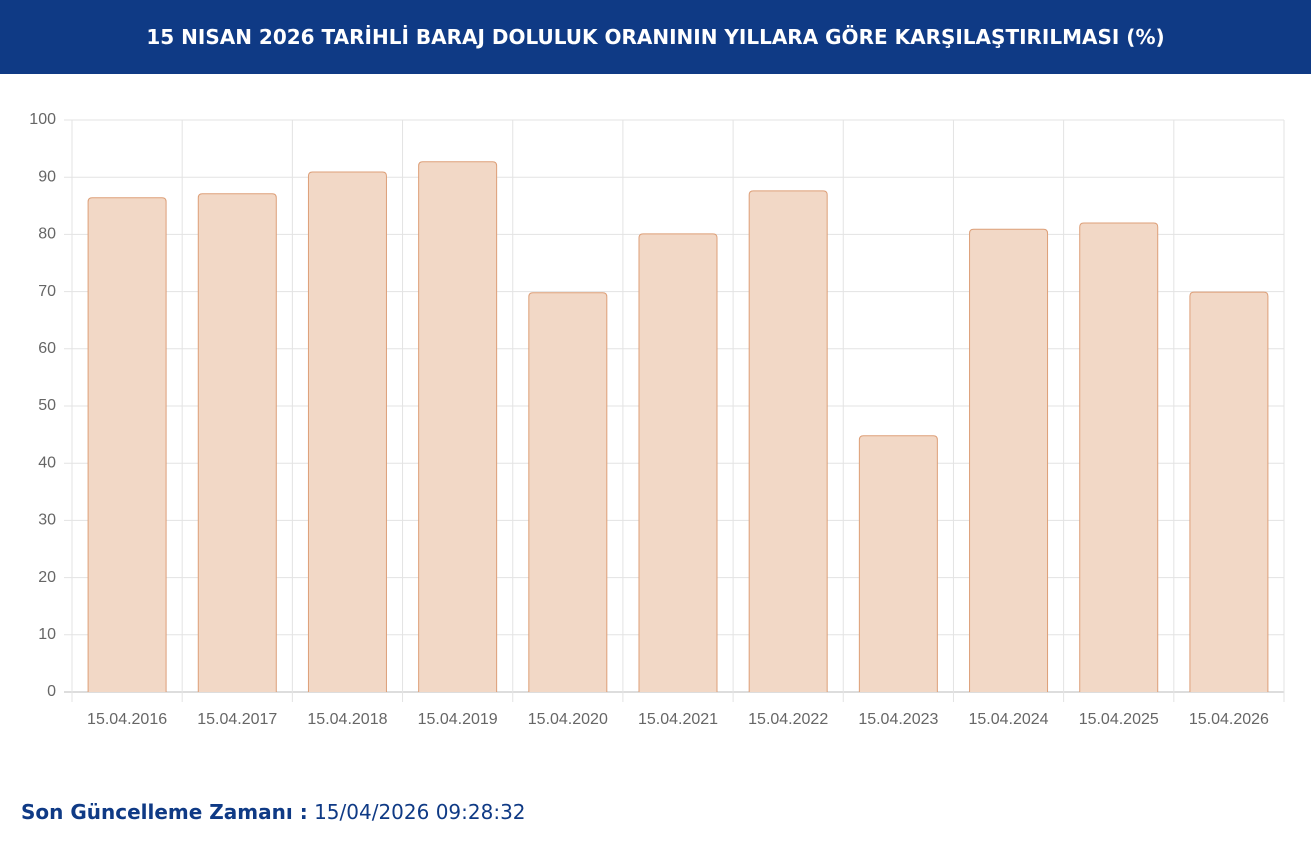  What do you see at coordinates (1119, 719) in the screenshot?
I see `x-tick-label: 15.04.2025` at bounding box center [1119, 719].